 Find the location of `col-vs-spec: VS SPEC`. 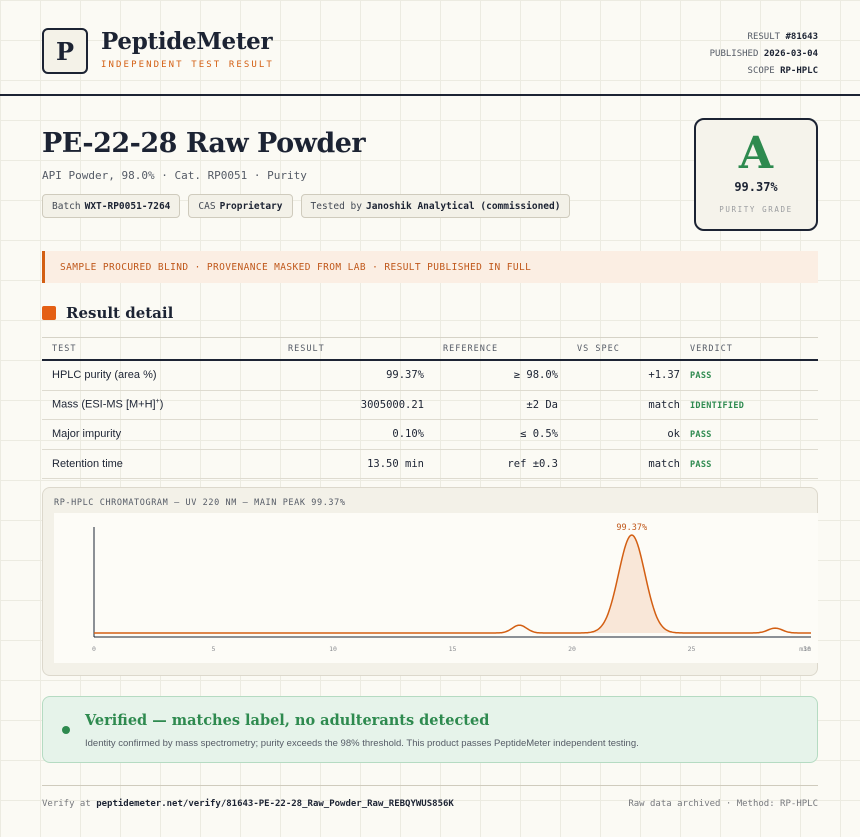

col-vs-spec: VS SPEC is located at coordinates (598, 348).